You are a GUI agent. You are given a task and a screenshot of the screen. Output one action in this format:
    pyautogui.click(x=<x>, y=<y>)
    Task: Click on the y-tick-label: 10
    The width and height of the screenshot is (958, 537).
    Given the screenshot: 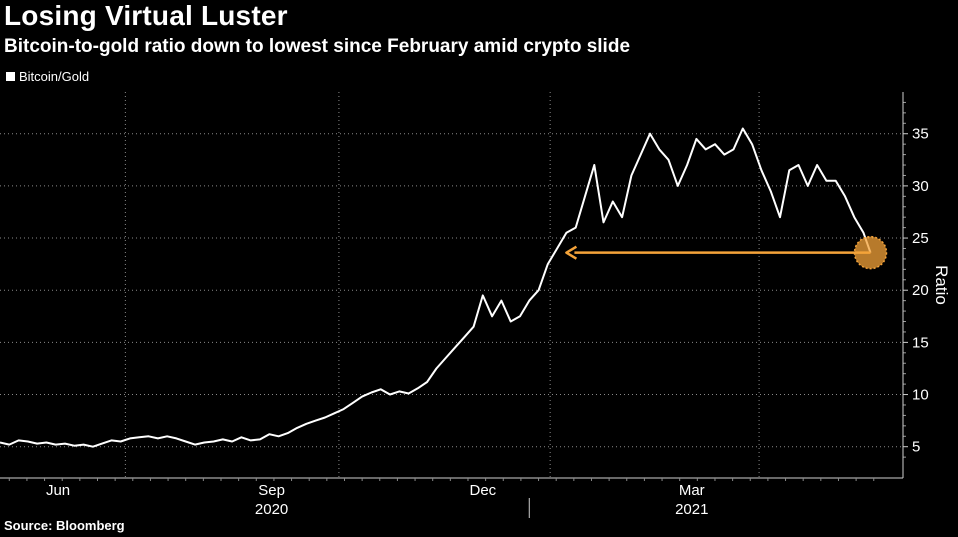 What is the action you would take?
    pyautogui.click(x=920, y=395)
    